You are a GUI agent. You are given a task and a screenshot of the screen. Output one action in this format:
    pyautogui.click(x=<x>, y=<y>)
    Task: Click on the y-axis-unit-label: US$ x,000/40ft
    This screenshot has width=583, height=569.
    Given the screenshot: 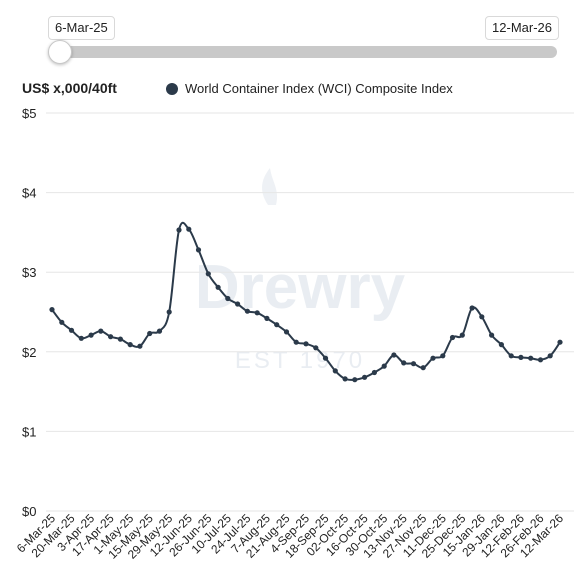 What is the action you would take?
    pyautogui.click(x=69, y=88)
    